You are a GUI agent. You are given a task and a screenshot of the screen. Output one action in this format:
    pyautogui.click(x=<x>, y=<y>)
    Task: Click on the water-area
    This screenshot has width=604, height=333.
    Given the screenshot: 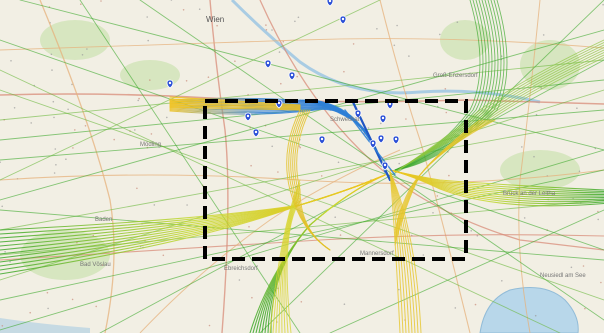 What is the action you would take?
    pyautogui.click(x=45, y=325)
    